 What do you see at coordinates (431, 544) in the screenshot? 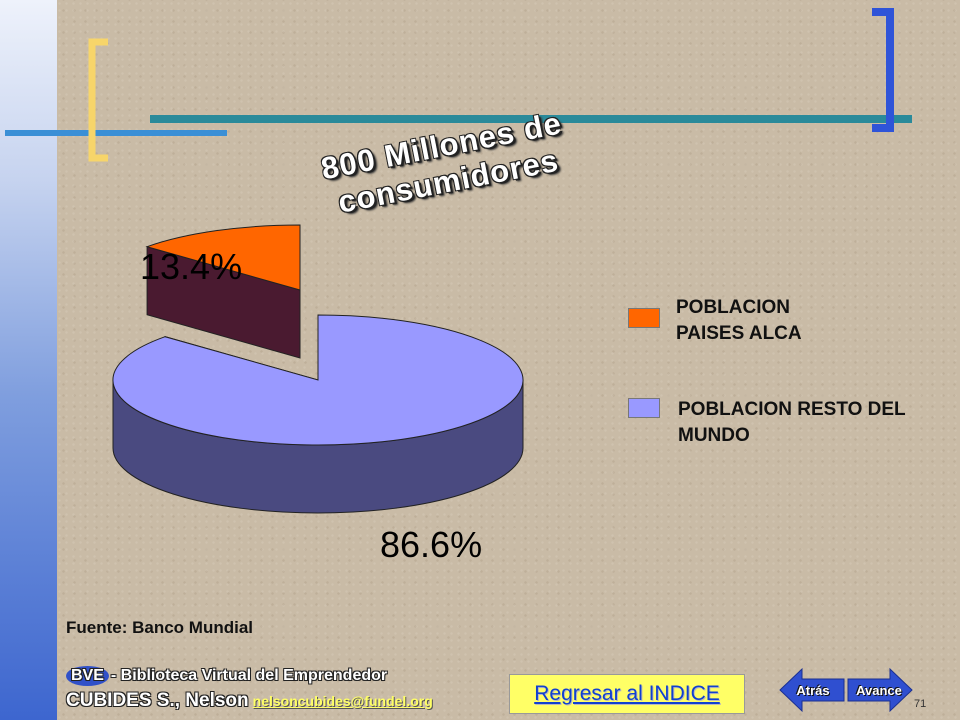
I see `label-resto-percent: 86.6%` at bounding box center [431, 544].